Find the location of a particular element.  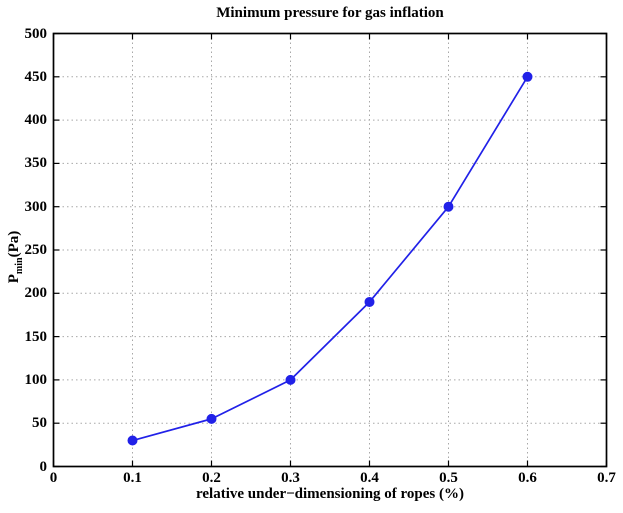

x-tick-label: 0.3 is located at coordinates (290, 478).